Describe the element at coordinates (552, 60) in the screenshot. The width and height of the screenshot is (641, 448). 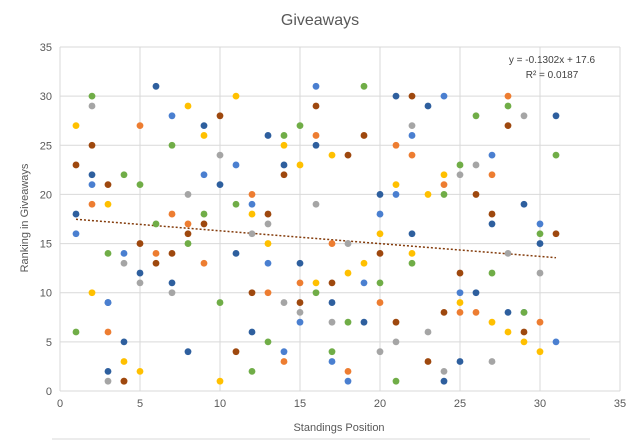
I see `trendline-equation: y = -0.1302x + 17.6` at that location.